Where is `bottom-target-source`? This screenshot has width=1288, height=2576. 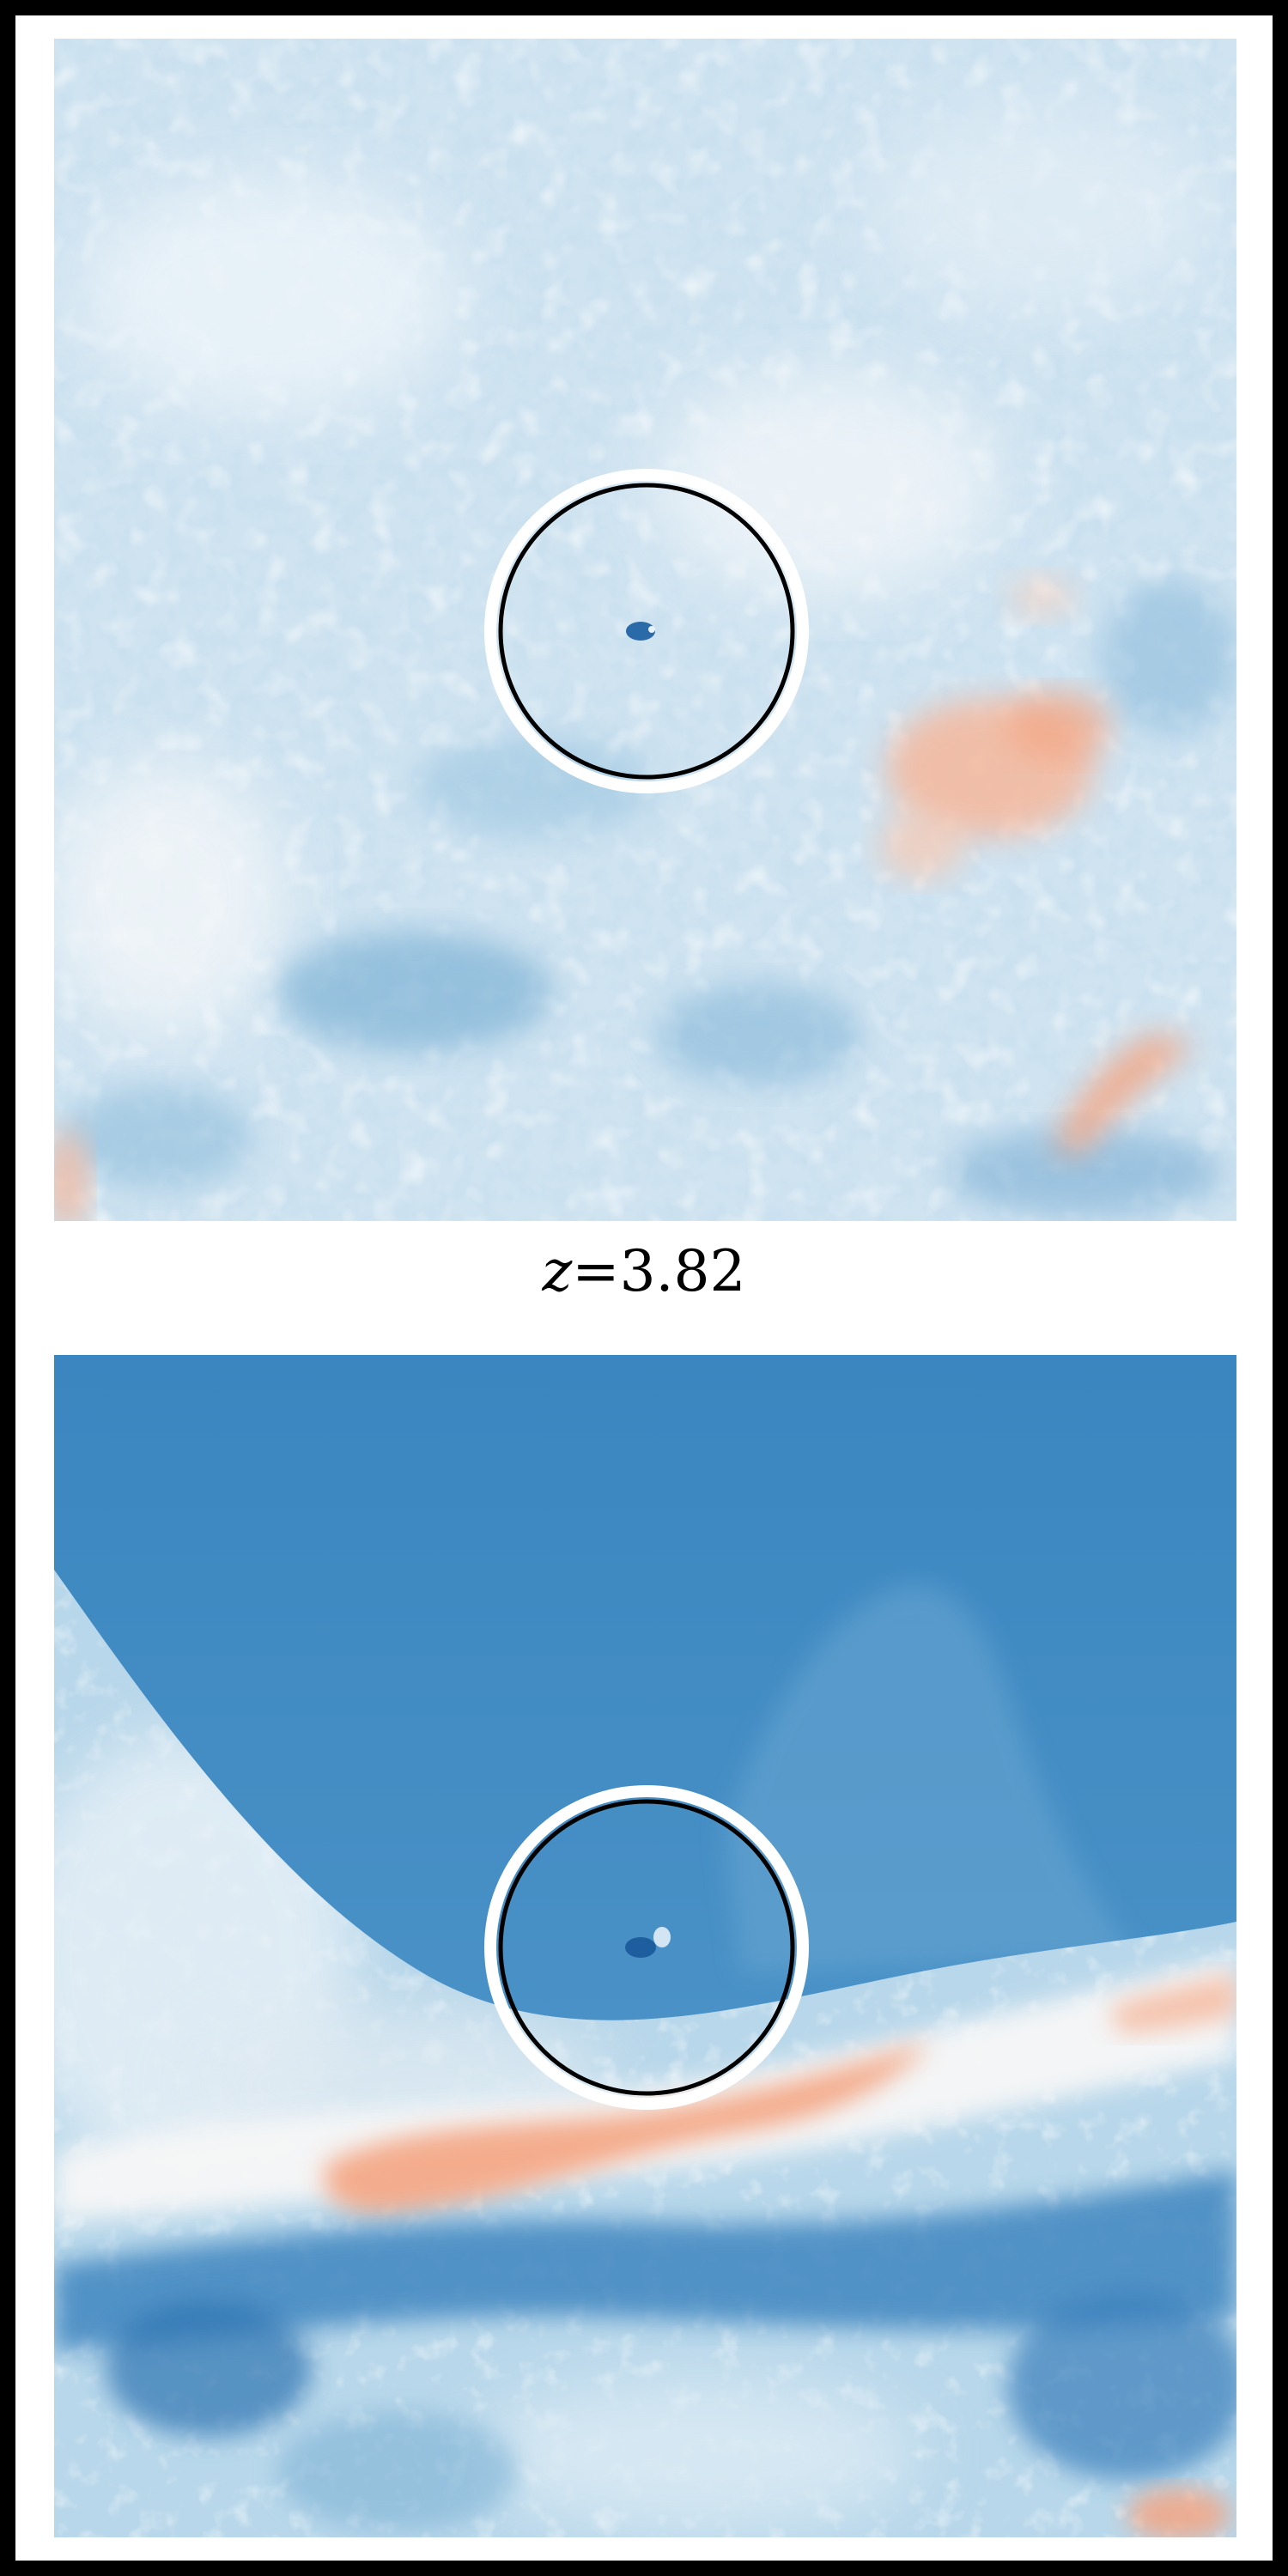
bottom-target-source is located at coordinates (640, 1947).